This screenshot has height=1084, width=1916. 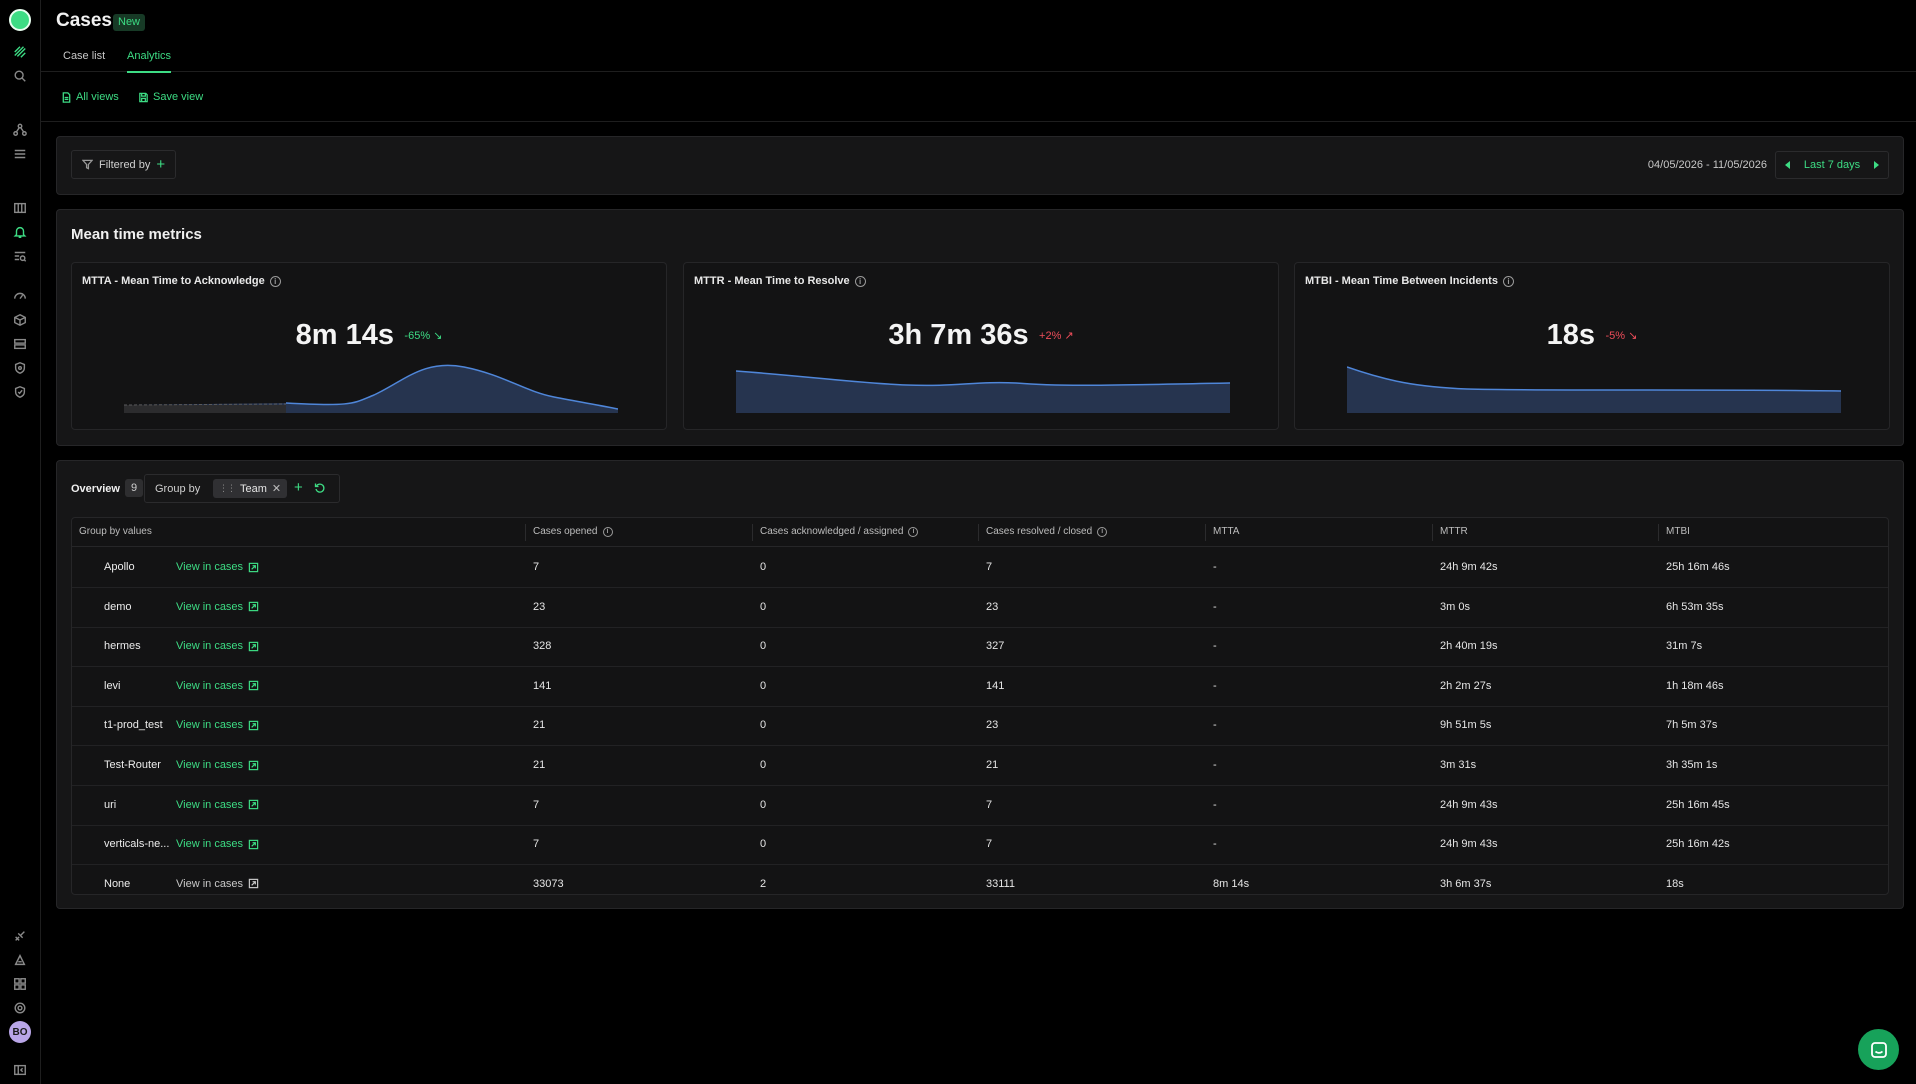 What do you see at coordinates (115, 531) in the screenshot?
I see `column-header: Group by values` at bounding box center [115, 531].